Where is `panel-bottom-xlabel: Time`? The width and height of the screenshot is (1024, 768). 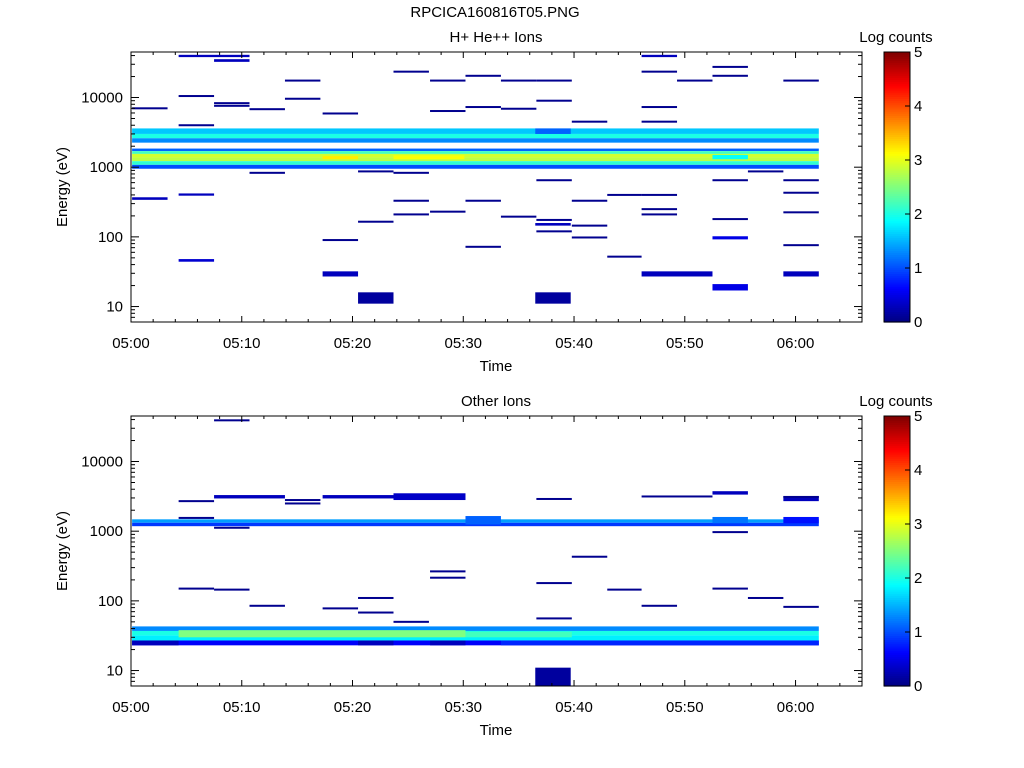 panel-bottom-xlabel: Time is located at coordinates (496, 730).